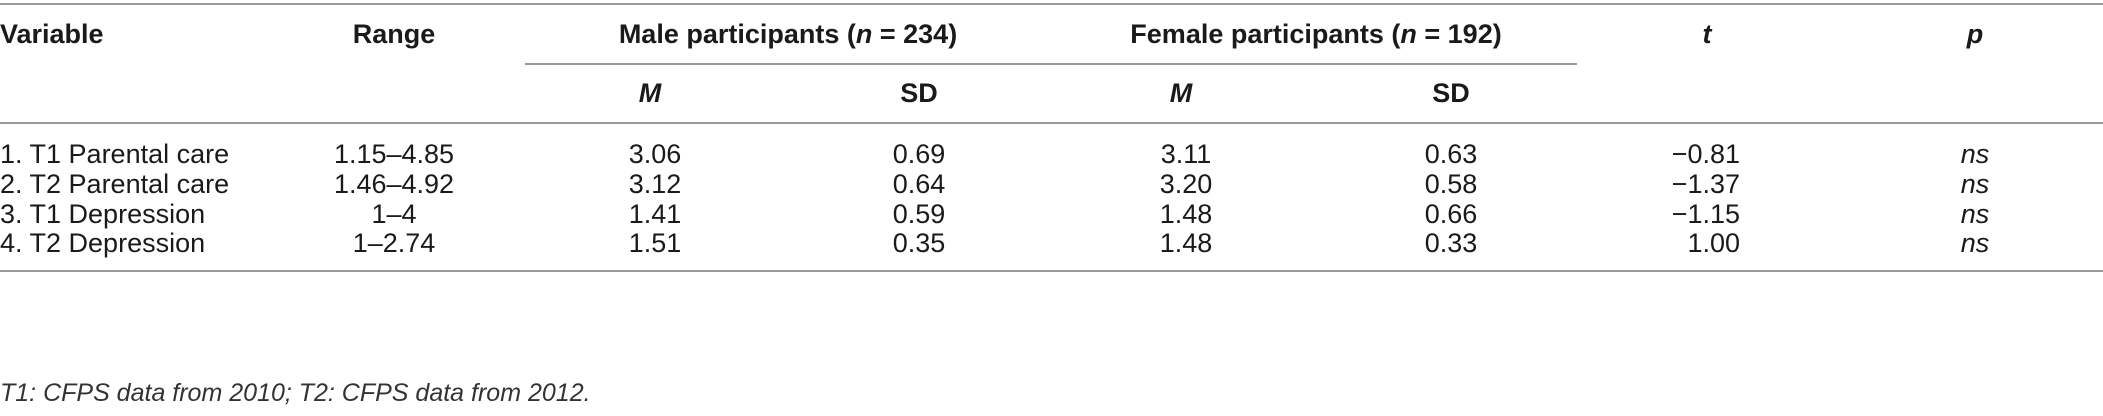  Describe the element at coordinates (1705, 214) in the screenshot. I see `row3-t: −1.15` at that location.